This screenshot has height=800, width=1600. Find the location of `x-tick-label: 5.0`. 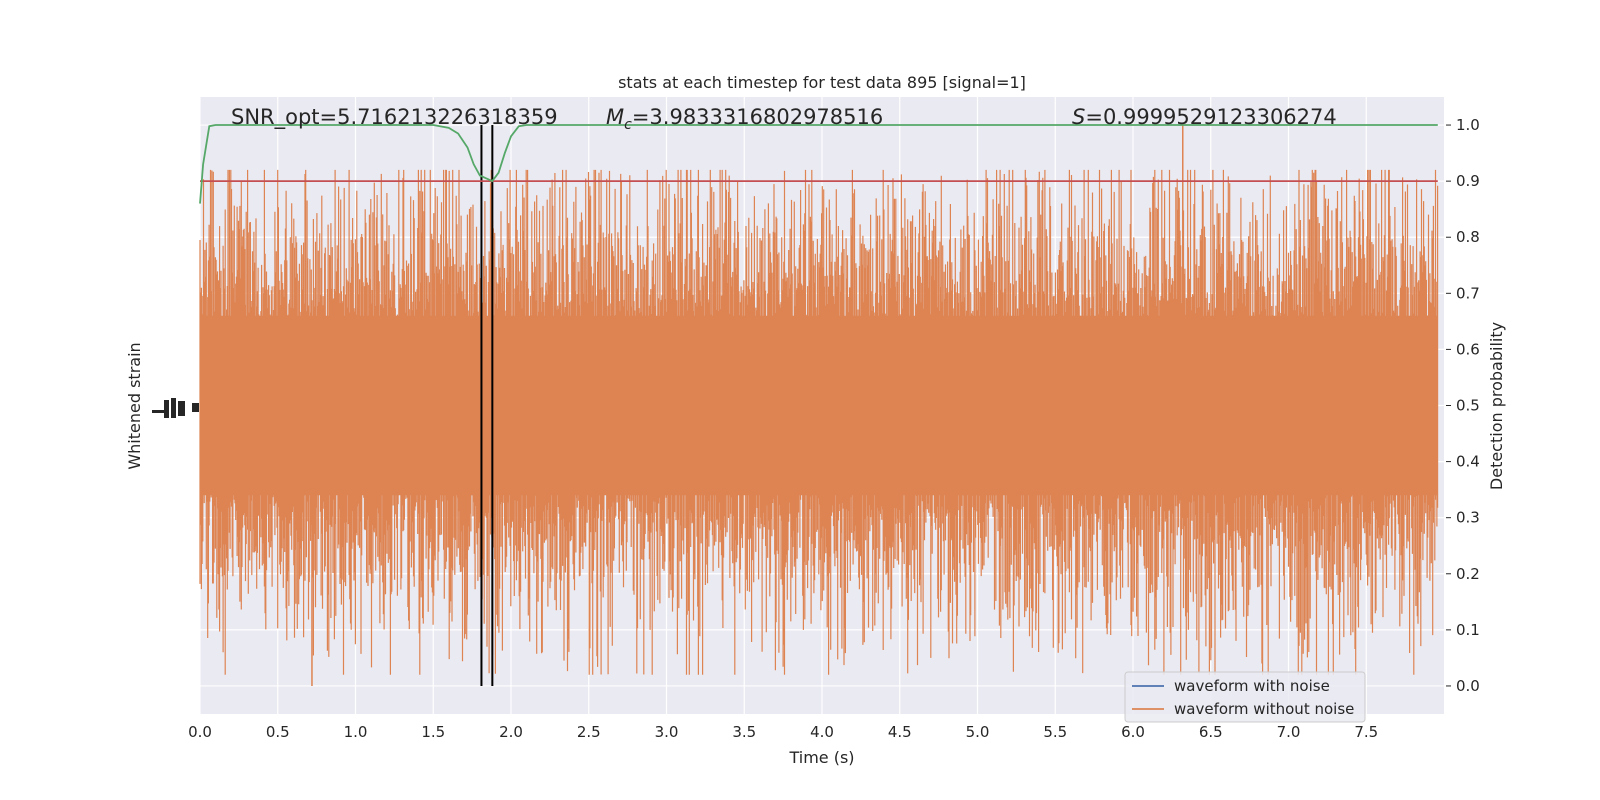

x-tick-label: 5.0 is located at coordinates (978, 732).